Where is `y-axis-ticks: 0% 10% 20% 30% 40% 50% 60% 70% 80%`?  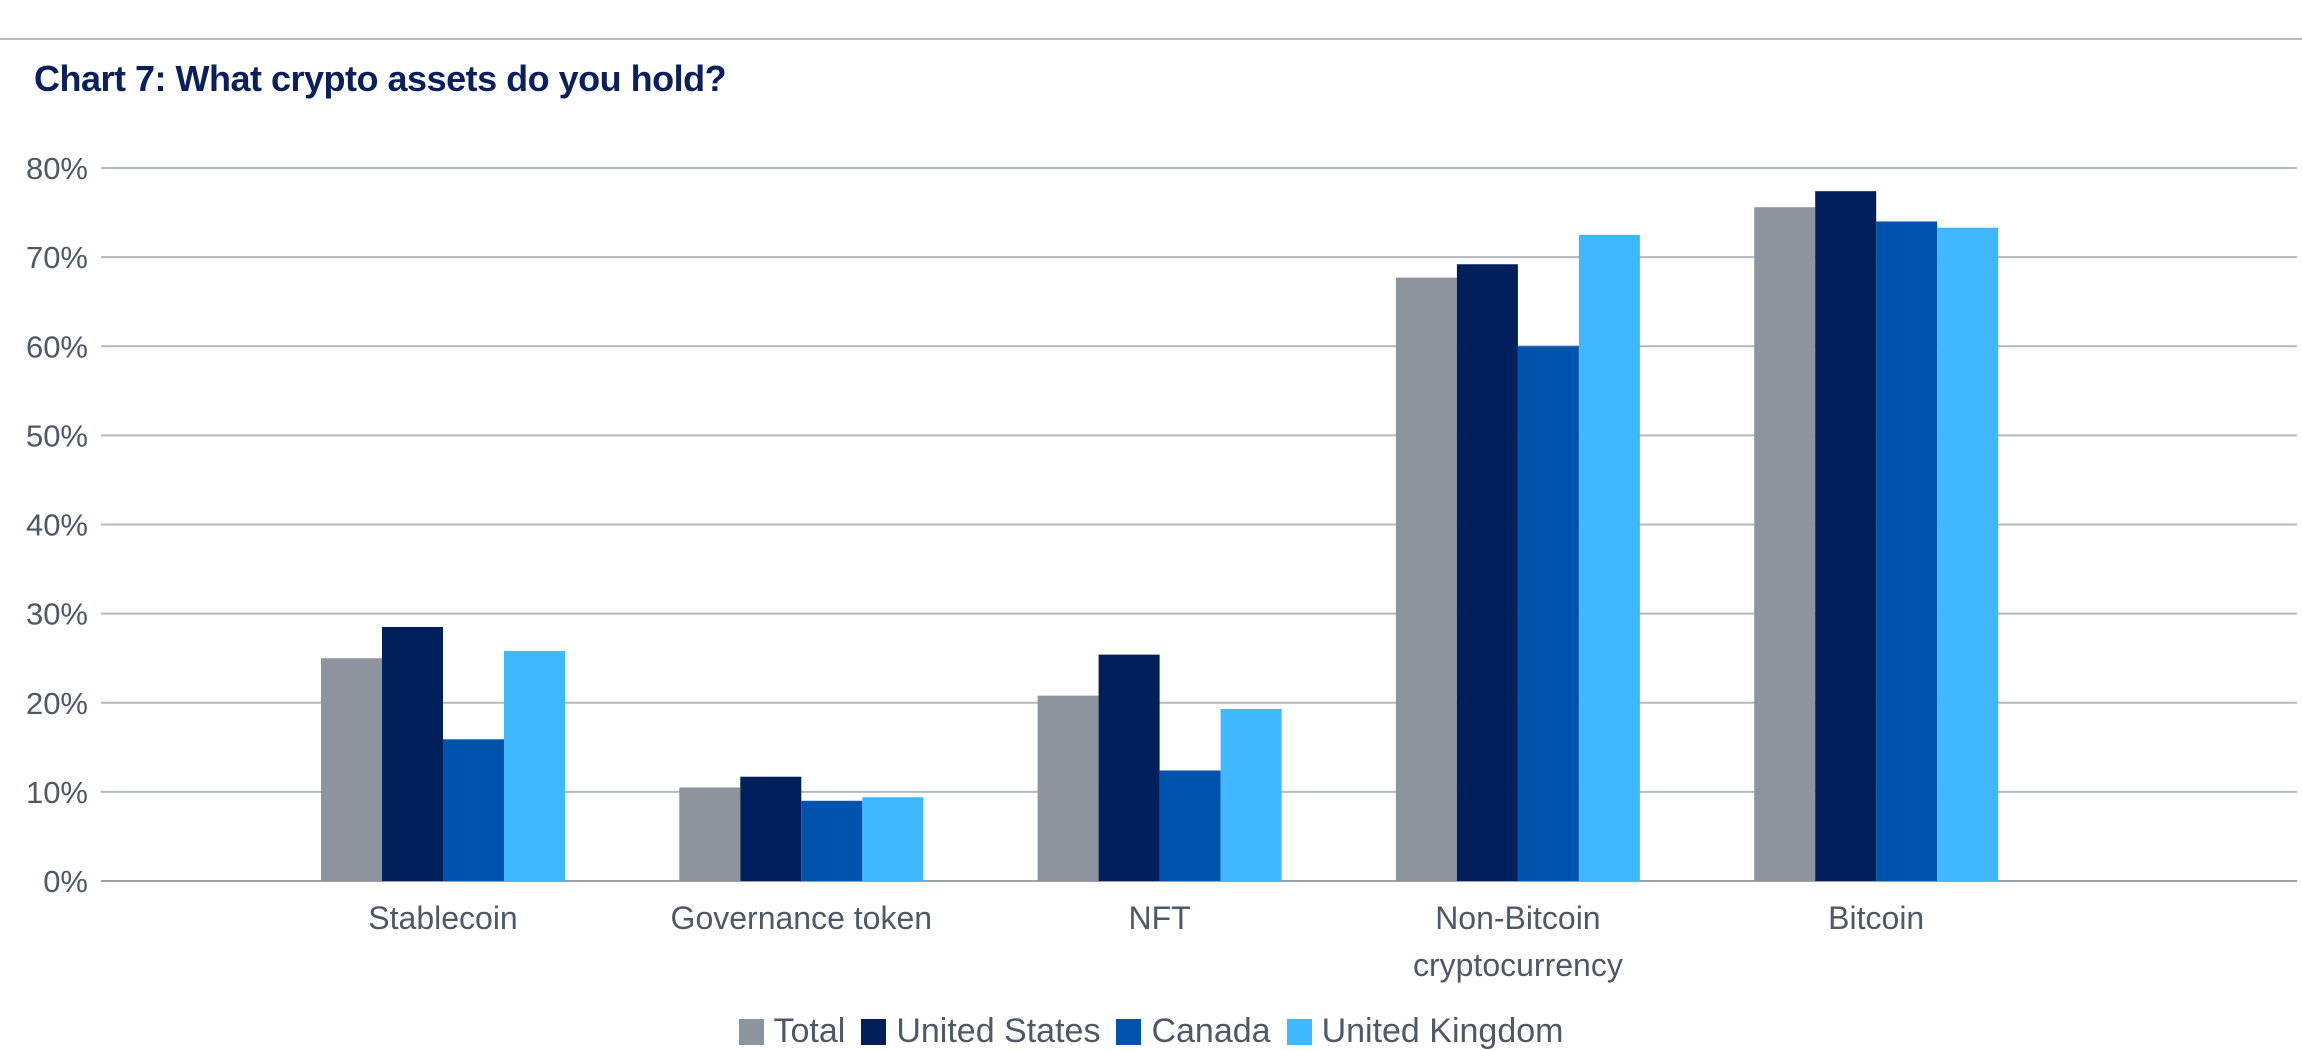 y-axis-ticks: 0% 10% 20% 30% 40% 50% 60% 70% 80% is located at coordinates (57, 525).